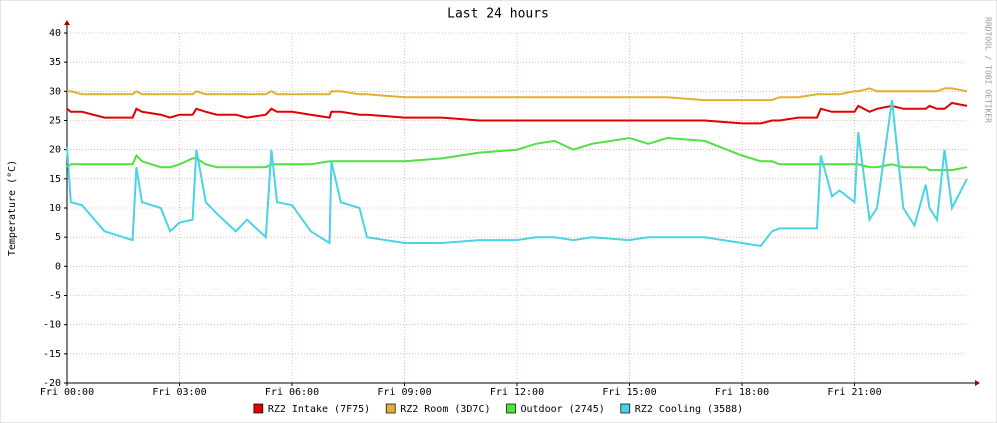 This screenshot has width=997, height=423. Describe the element at coordinates (689, 409) in the screenshot. I see `legend-label: RZ2 Cooling (3588)` at that location.